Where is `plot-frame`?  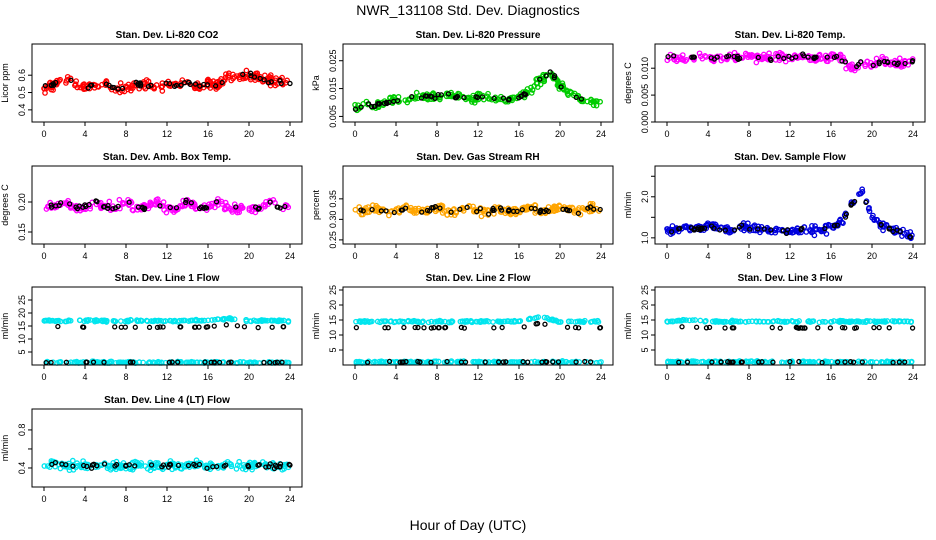
plot-frame is located at coordinates (167, 448).